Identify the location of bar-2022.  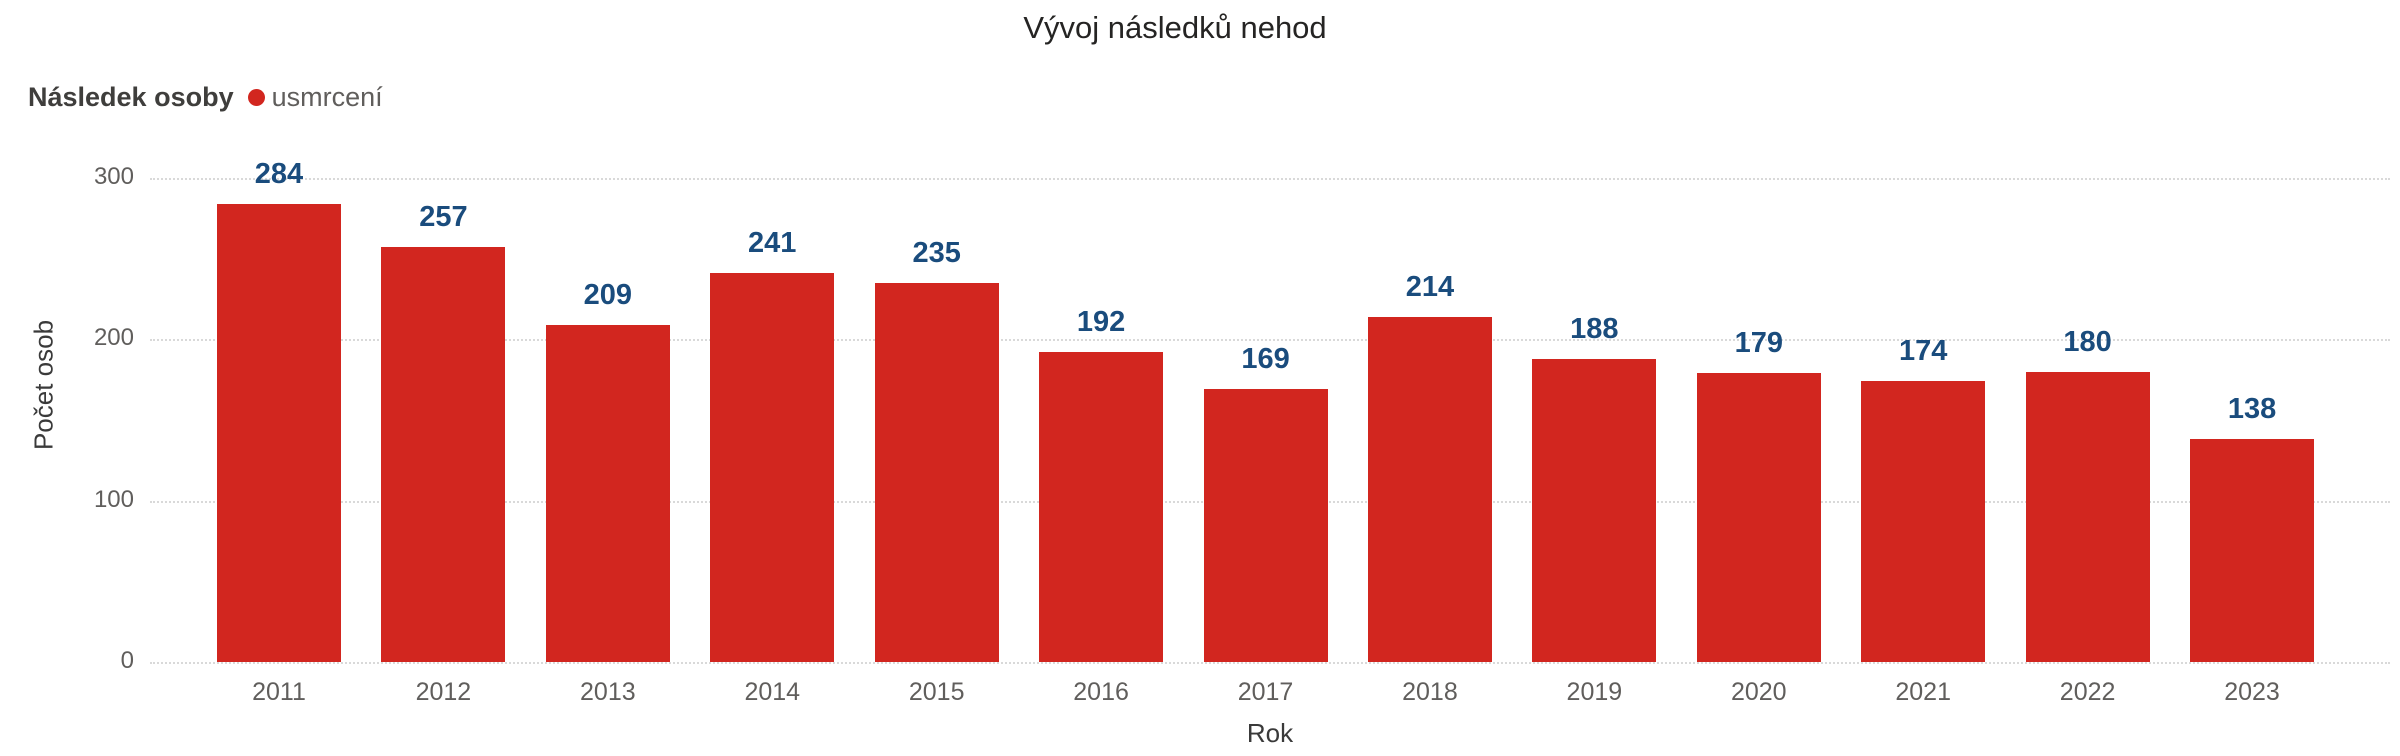
(2087, 516).